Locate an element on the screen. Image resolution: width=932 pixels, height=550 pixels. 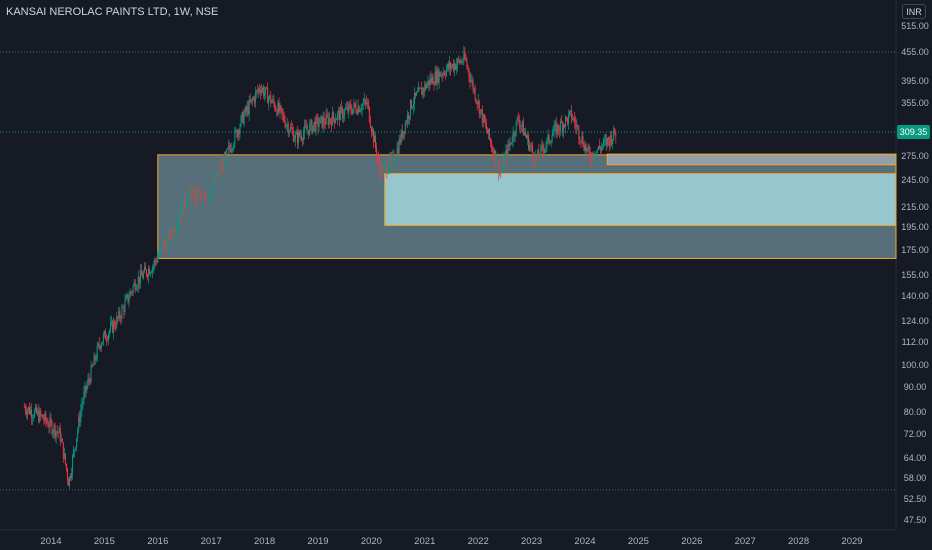
price-axis-label: 100.00 is located at coordinates (915, 365).